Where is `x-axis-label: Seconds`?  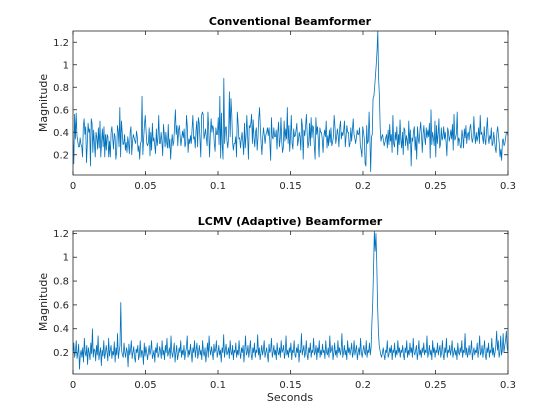 x-axis-label: Seconds is located at coordinates (290, 397).